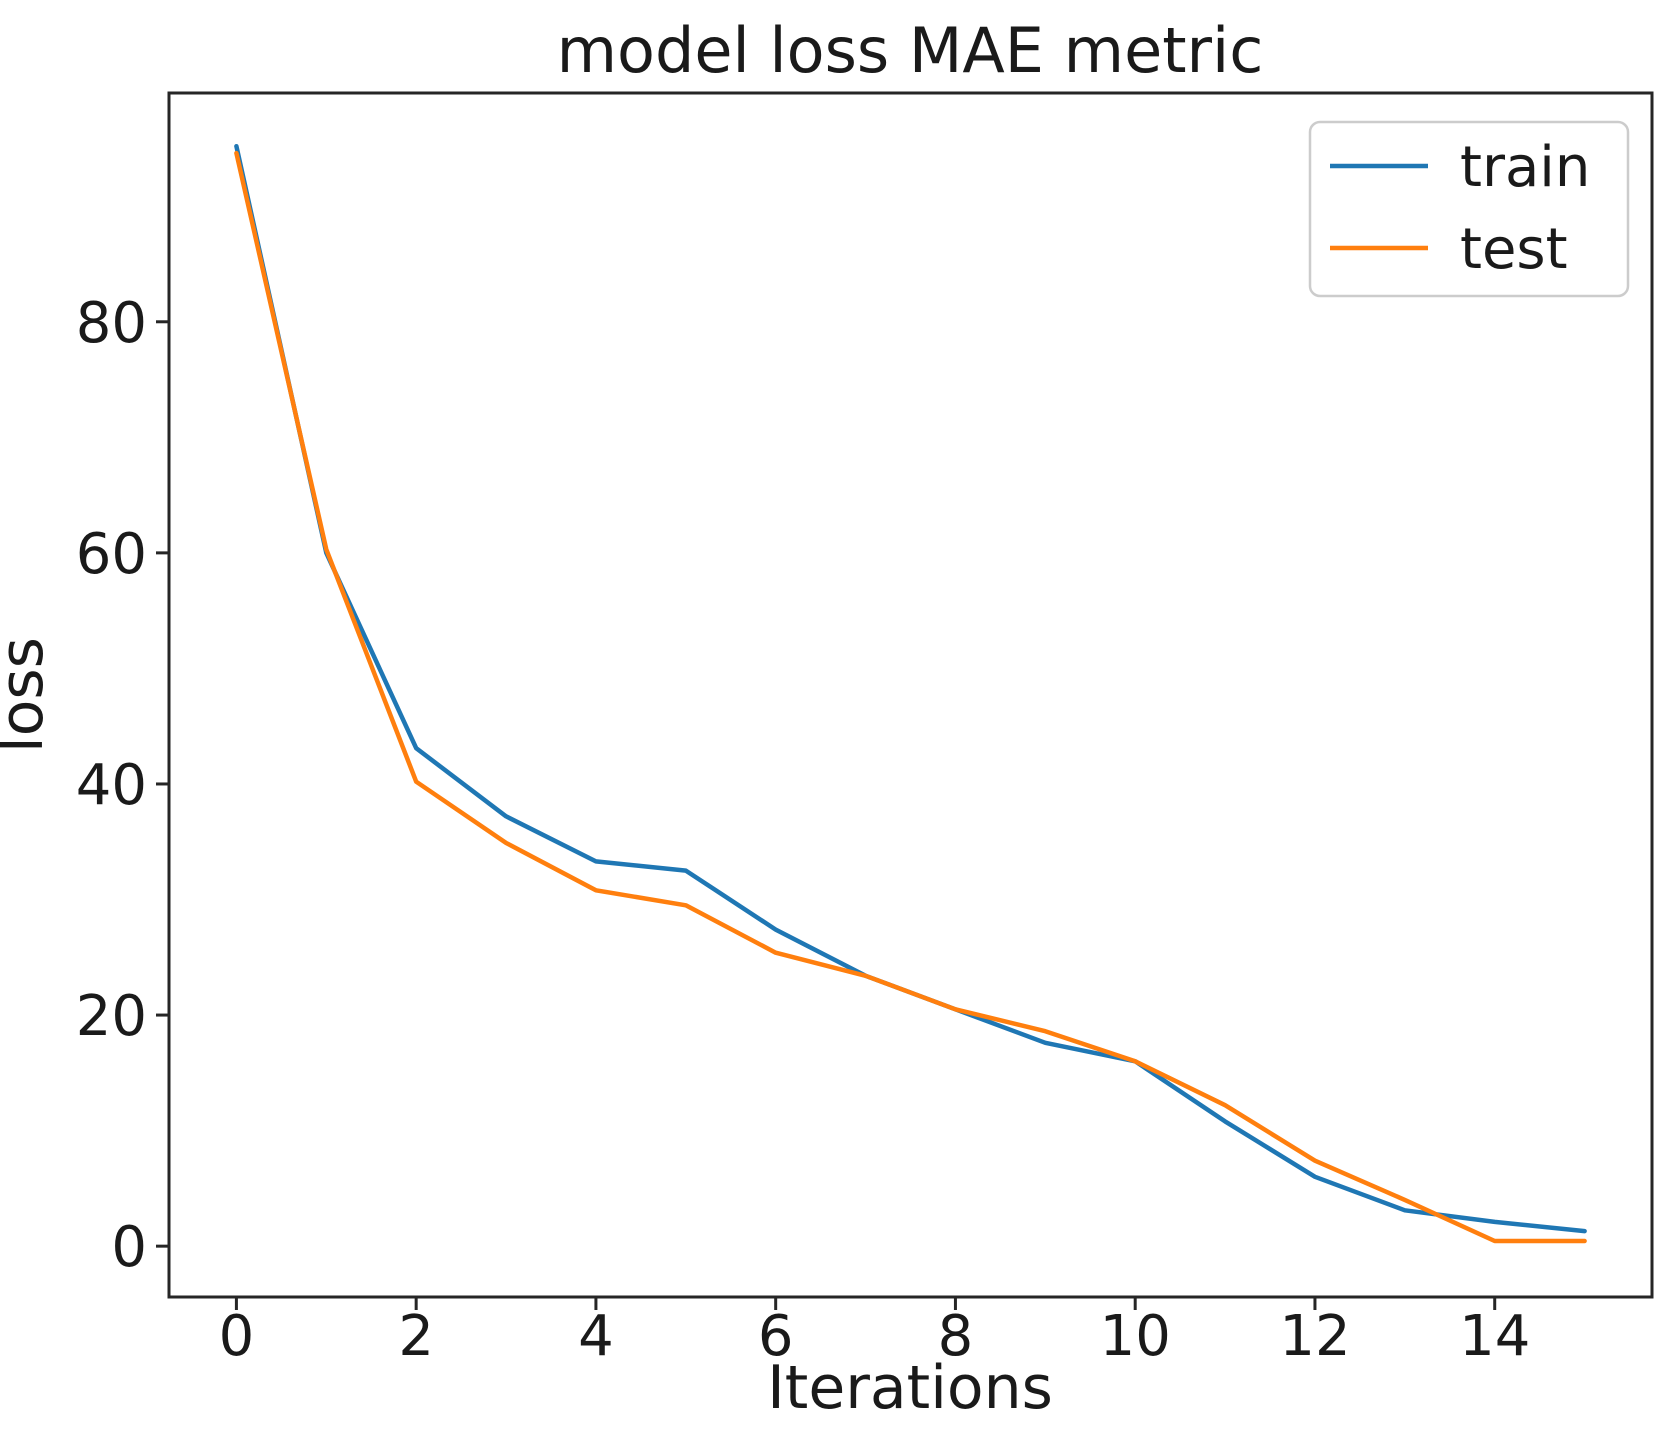 This screenshot has height=1440, width=1679. Describe the element at coordinates (1514, 249) in the screenshot. I see `legend-test-label: test` at that location.